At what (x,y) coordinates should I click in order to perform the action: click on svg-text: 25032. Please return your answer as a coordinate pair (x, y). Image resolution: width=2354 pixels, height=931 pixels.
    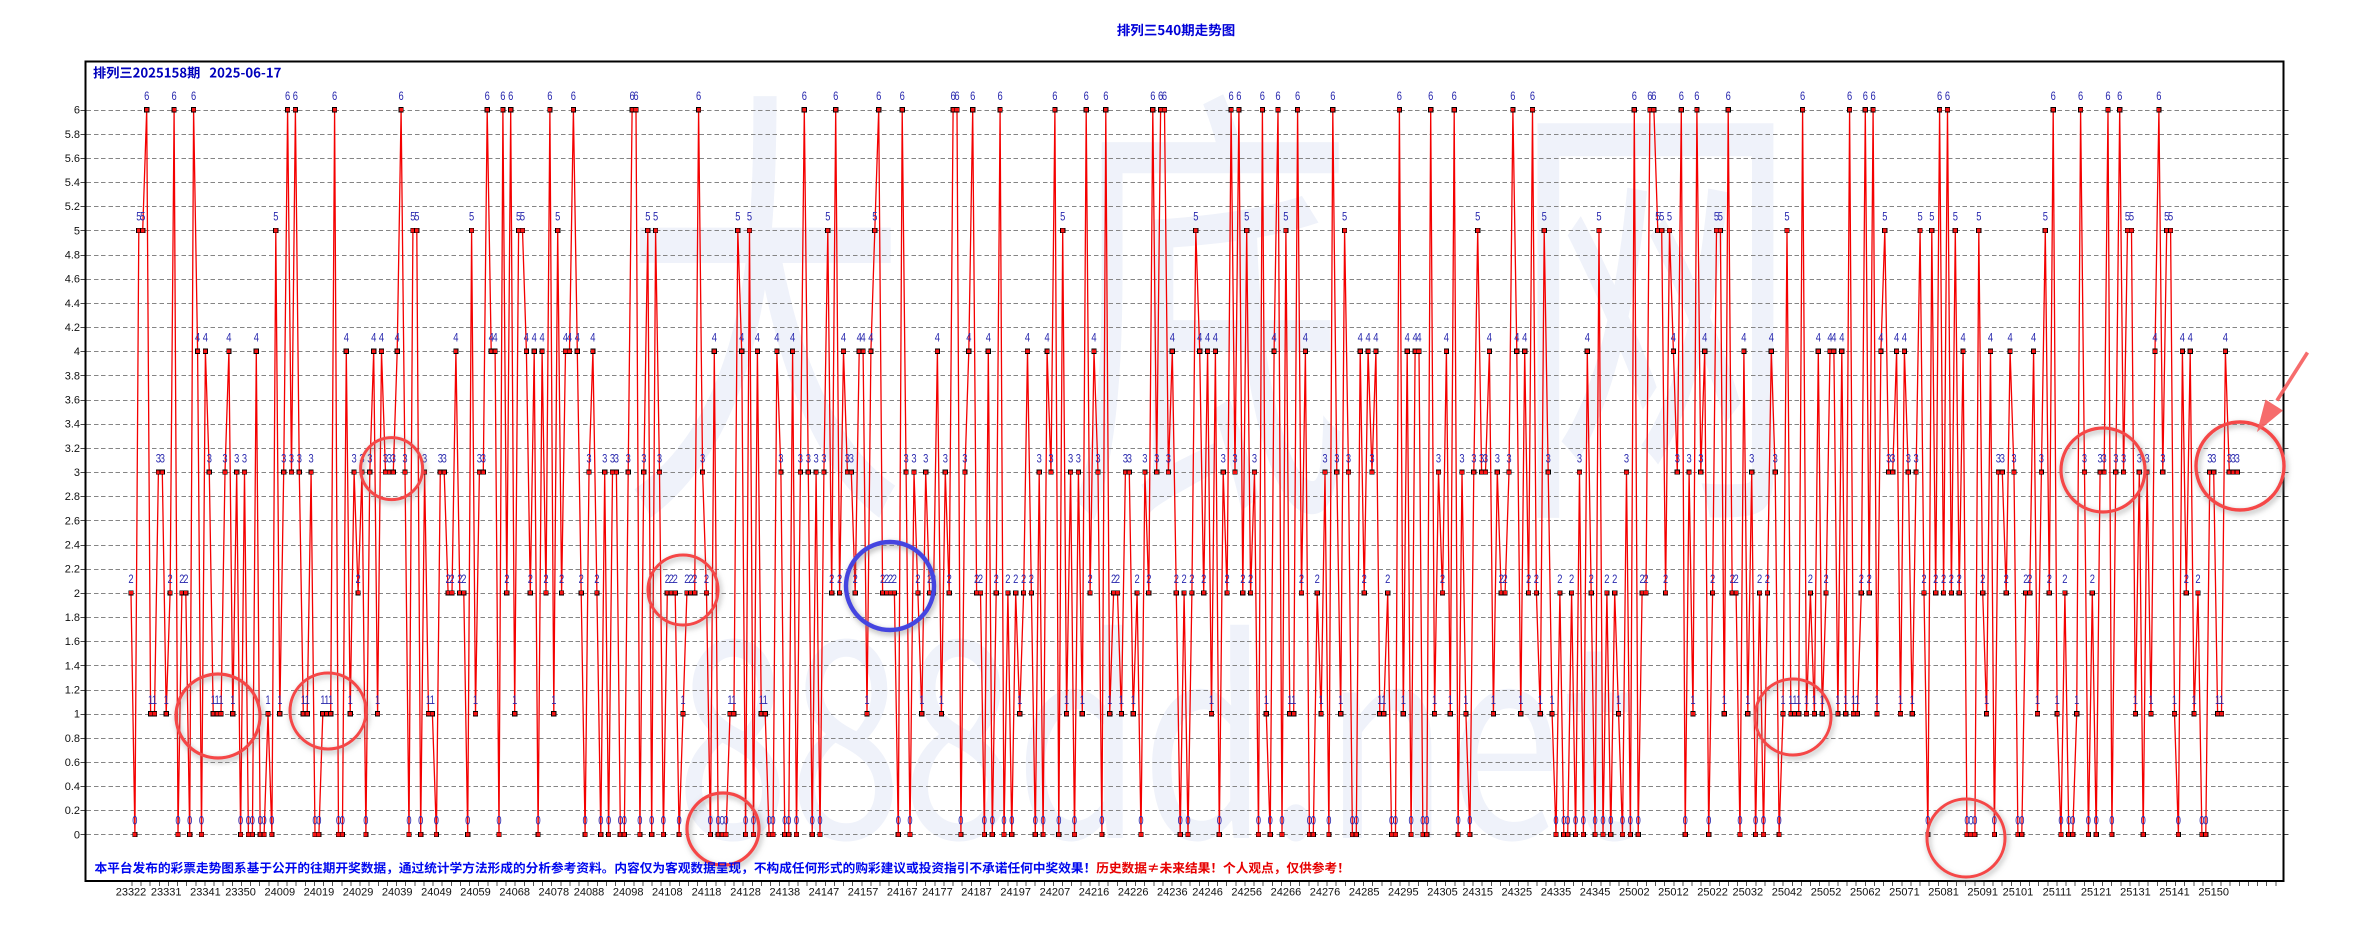
    Looking at the image, I should click on (1748, 893).